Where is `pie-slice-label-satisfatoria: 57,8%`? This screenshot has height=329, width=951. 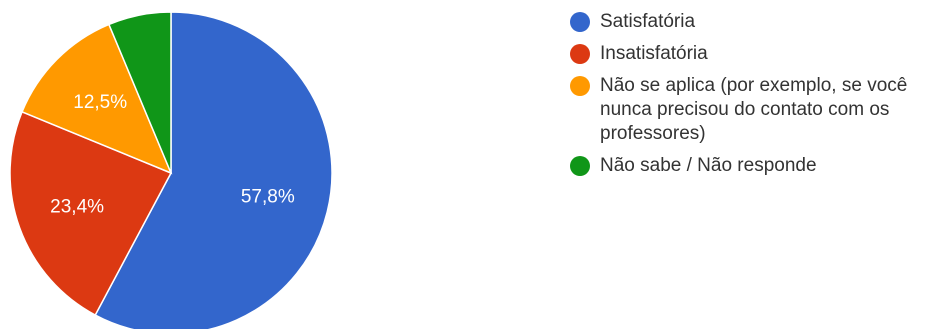
pie-slice-label-satisfatoria: 57,8% is located at coordinates (268, 197).